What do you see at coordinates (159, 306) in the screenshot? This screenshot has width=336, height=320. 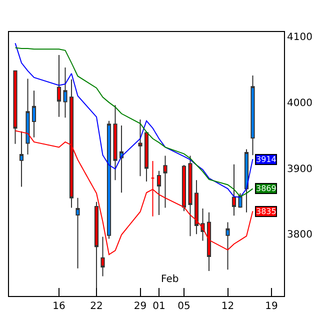 I see `x-tick-label: 01` at bounding box center [159, 306].